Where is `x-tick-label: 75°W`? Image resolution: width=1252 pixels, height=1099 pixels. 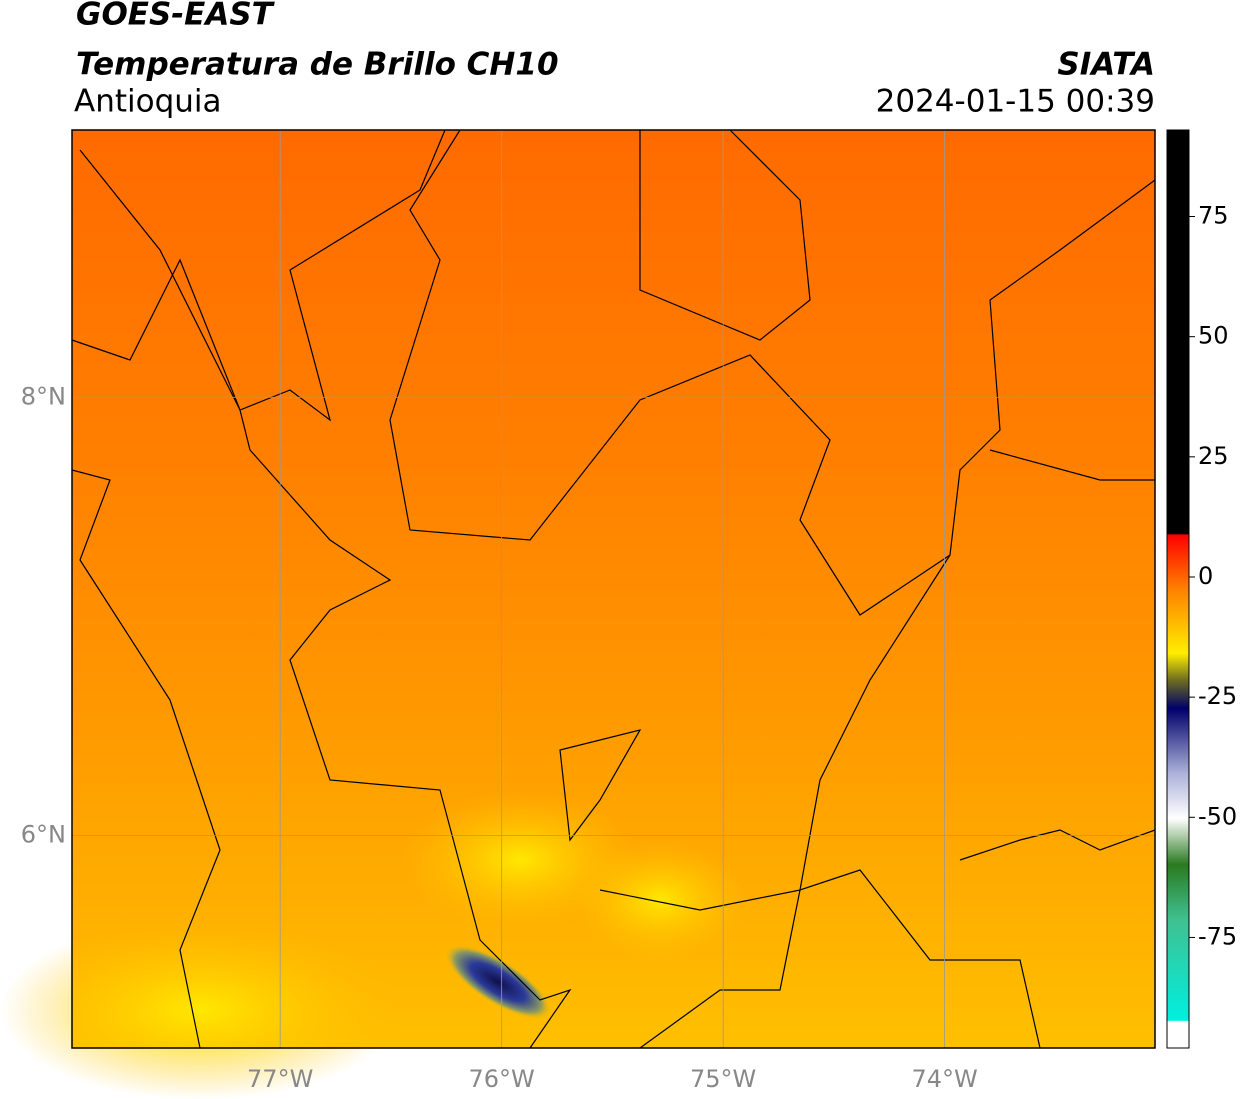
x-tick-label: 75°W is located at coordinates (723, 1079).